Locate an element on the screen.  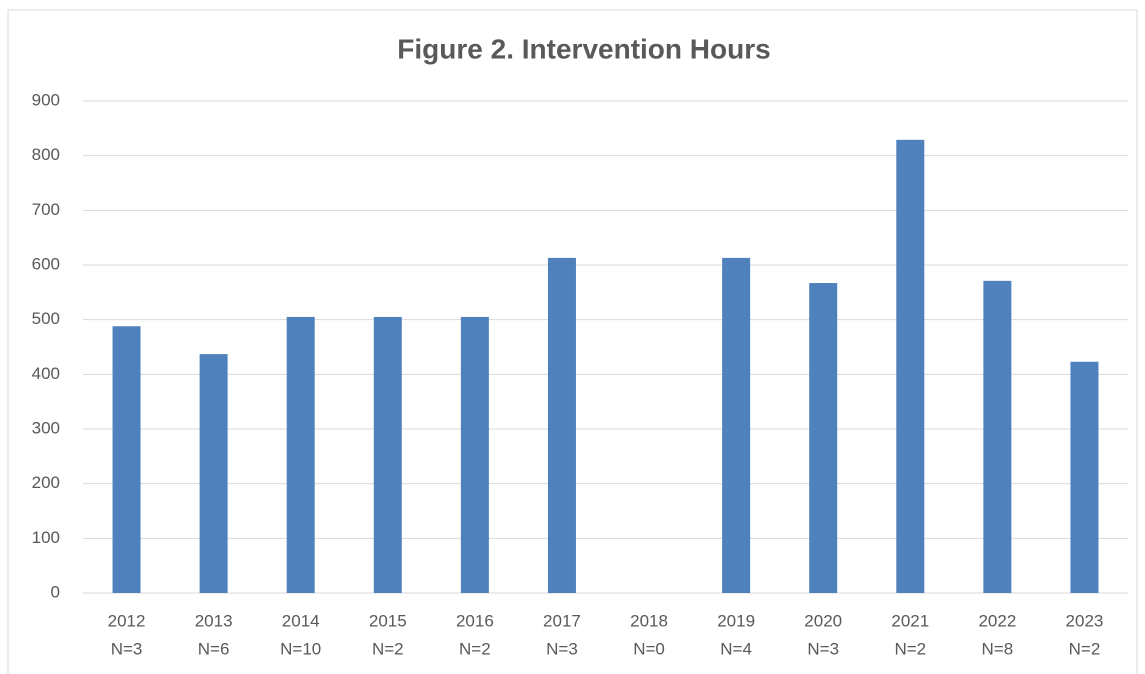
y-tick-label: 300 is located at coordinates (46, 427).